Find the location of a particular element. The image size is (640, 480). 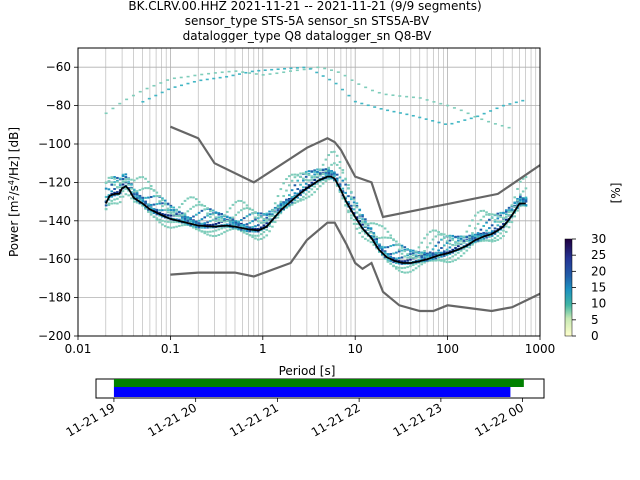

colorbar-ticks: 0 5 10 15 20 25 30 is located at coordinates (589, 287).